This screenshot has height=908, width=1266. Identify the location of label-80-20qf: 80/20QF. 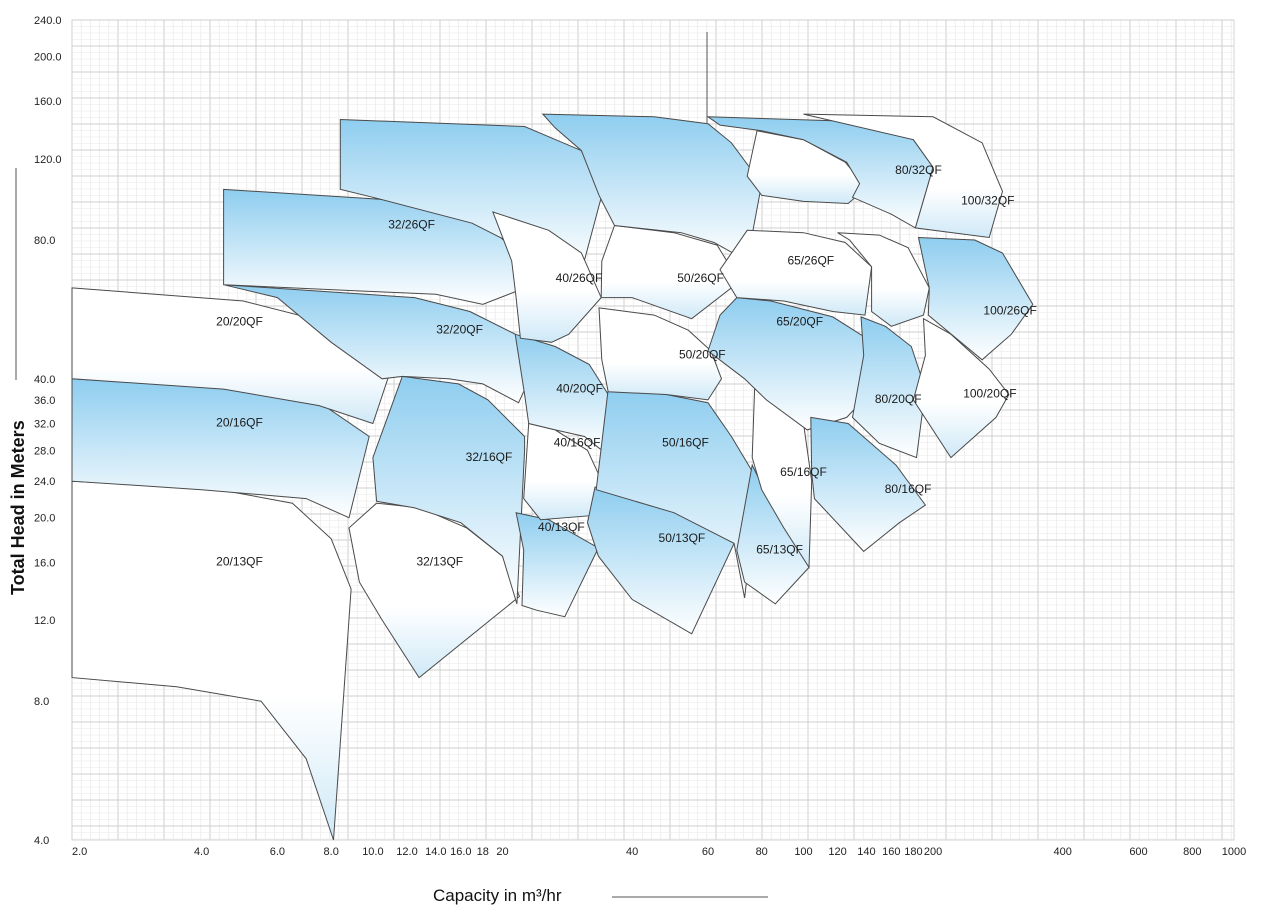
(898, 399).